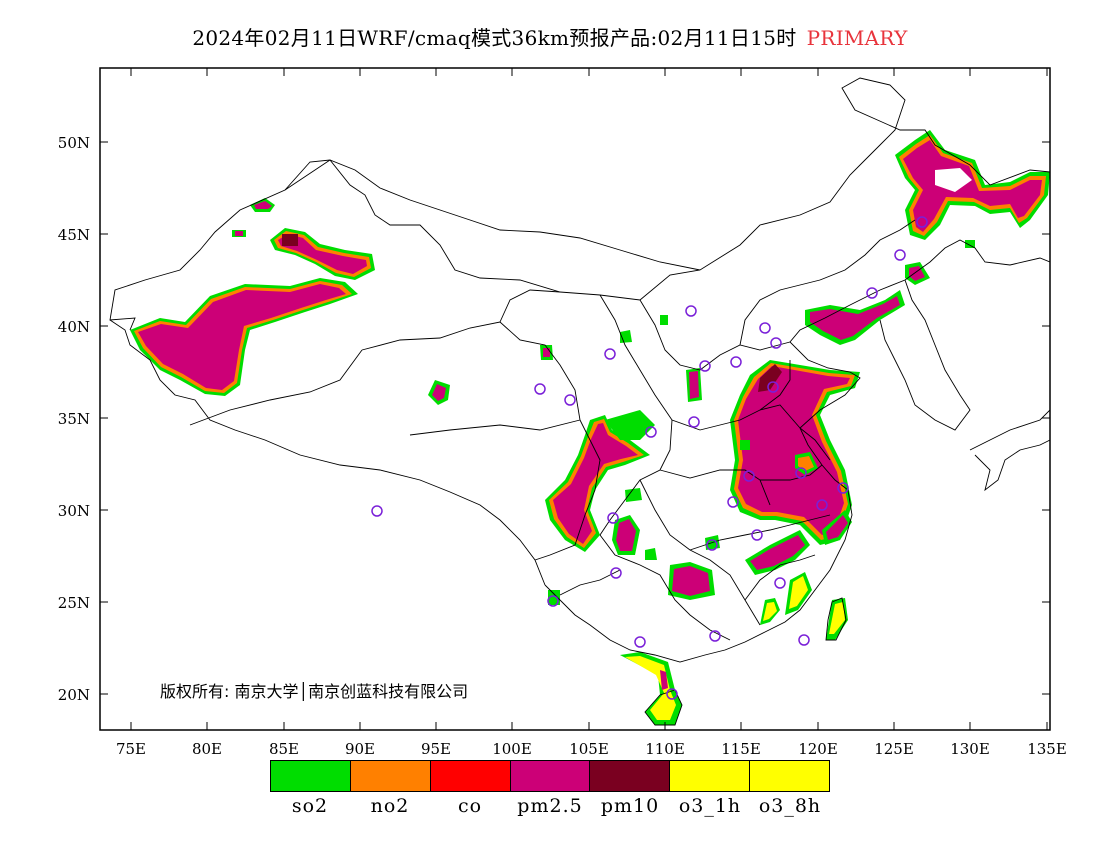 The width and height of the screenshot is (1100, 850). Describe the element at coordinates (436, 749) in the screenshot. I see `lon-tick-label: 95E` at that location.